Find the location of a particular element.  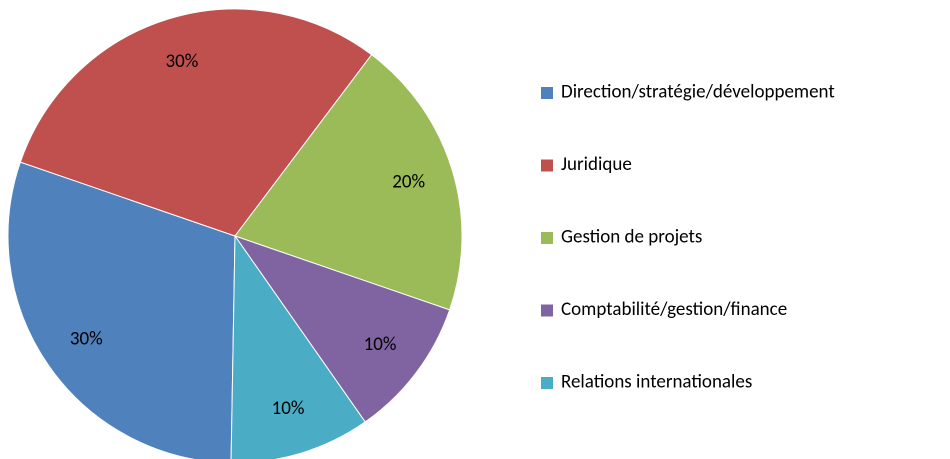

data-label: 20% is located at coordinates (408, 181).